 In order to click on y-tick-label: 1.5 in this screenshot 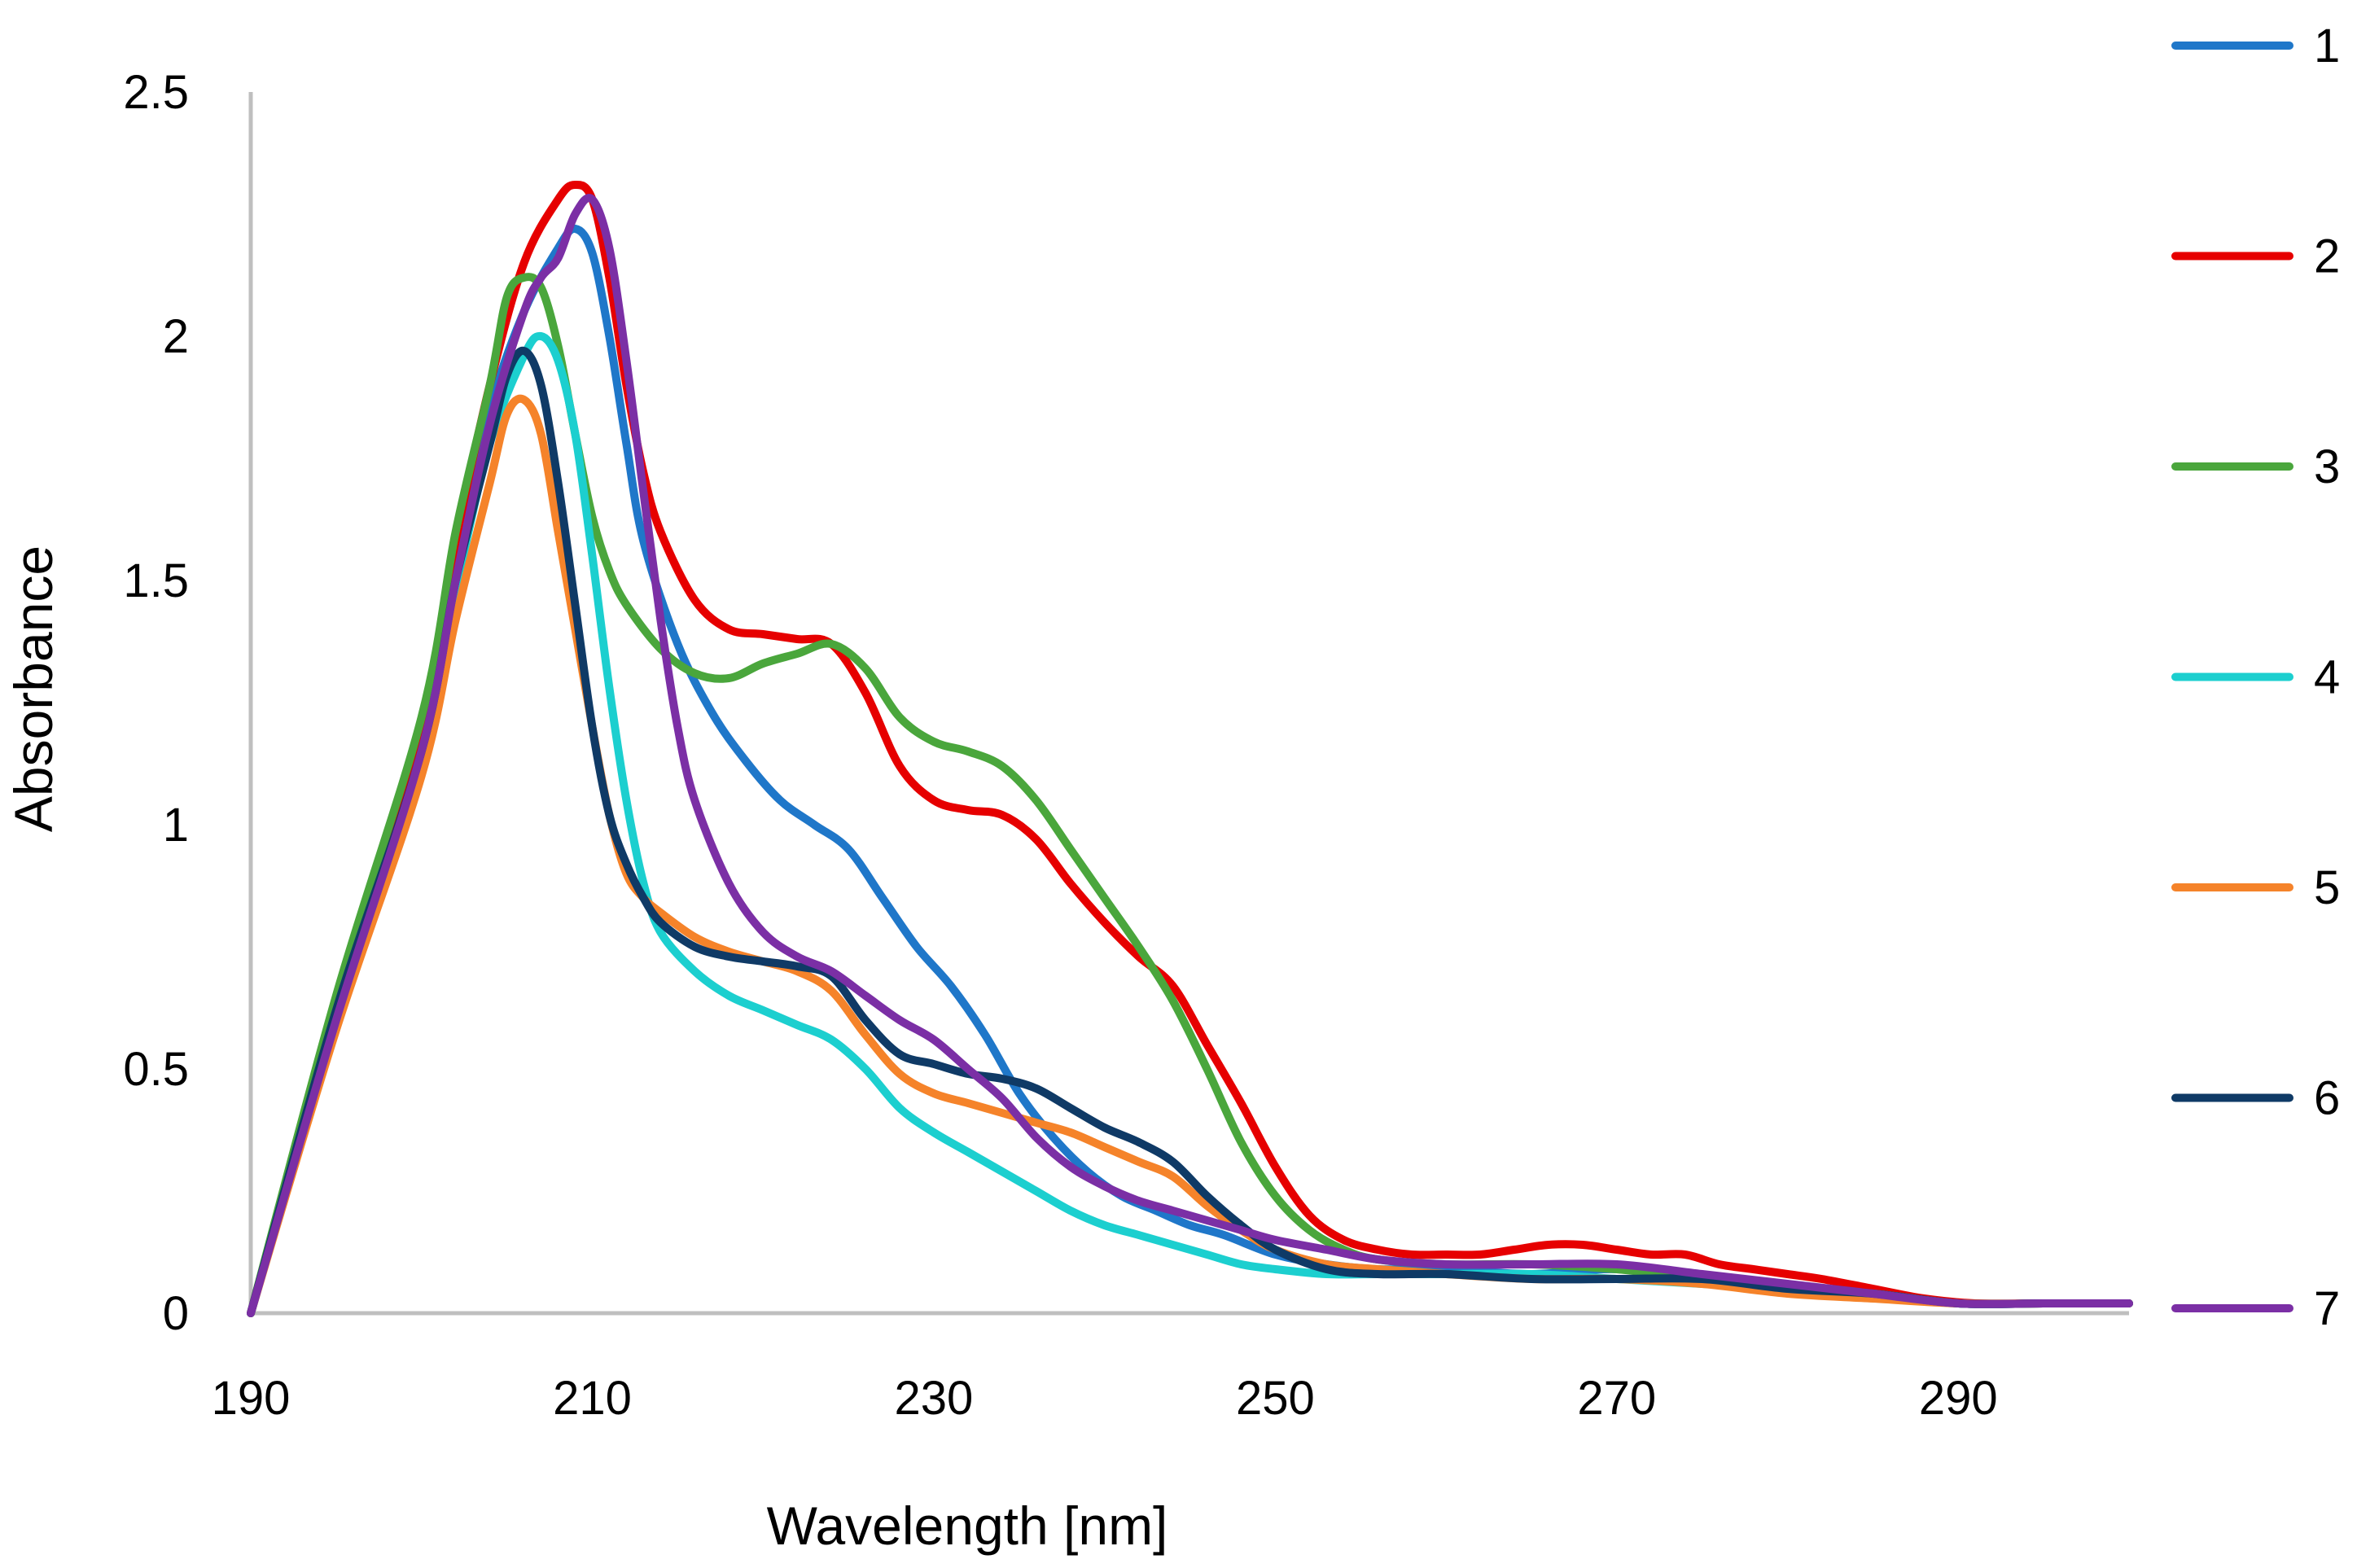, I will do `click(156, 581)`.